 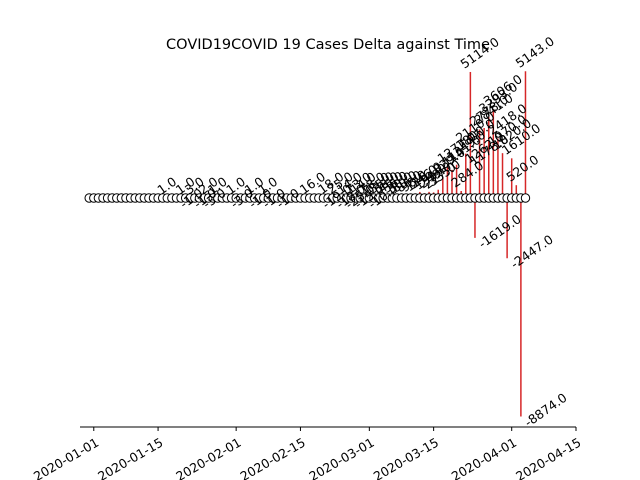 What do you see at coordinates (208, 457) in the screenshot?
I see `x-tick-label: 2020-02-01` at bounding box center [208, 457].